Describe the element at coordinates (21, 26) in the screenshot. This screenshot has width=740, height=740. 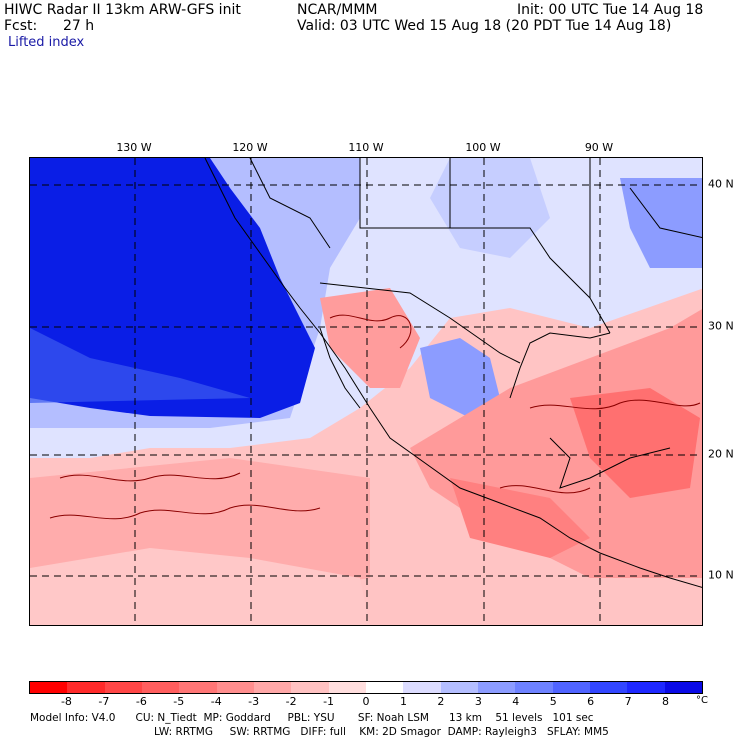
I see `forecast-label: Fcst:` at that location.